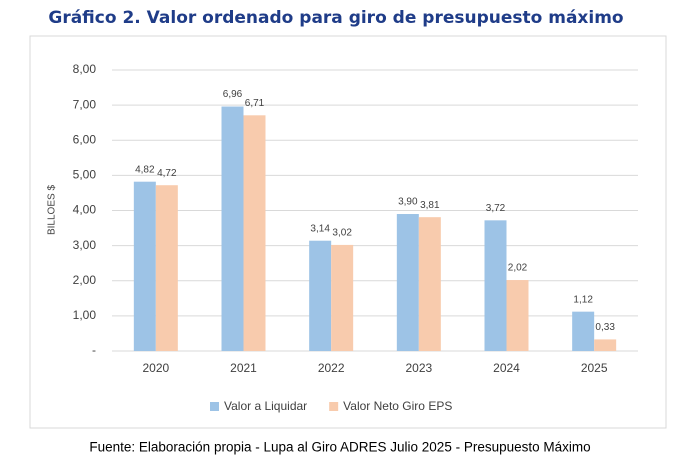  I want to click on x-tick-label: 2023, so click(418, 368).